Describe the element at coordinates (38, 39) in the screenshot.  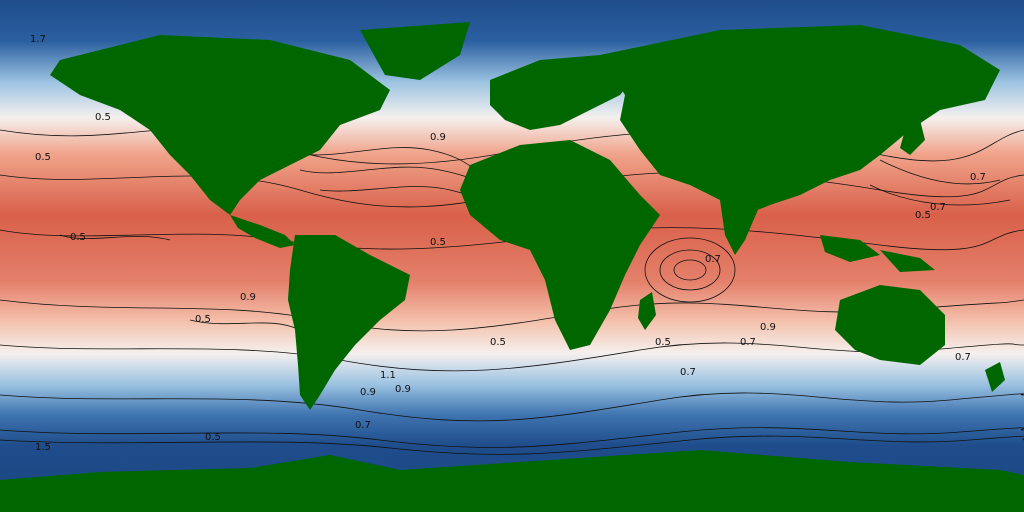
I see `contour-label: 1.7` at that location.